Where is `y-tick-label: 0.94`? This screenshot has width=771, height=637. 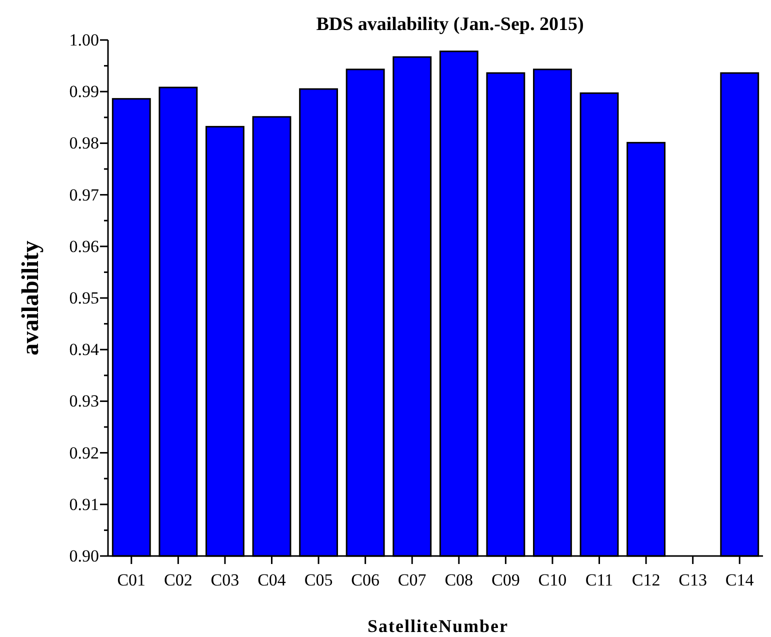
y-tick-label: 0.94 is located at coordinates (84, 350).